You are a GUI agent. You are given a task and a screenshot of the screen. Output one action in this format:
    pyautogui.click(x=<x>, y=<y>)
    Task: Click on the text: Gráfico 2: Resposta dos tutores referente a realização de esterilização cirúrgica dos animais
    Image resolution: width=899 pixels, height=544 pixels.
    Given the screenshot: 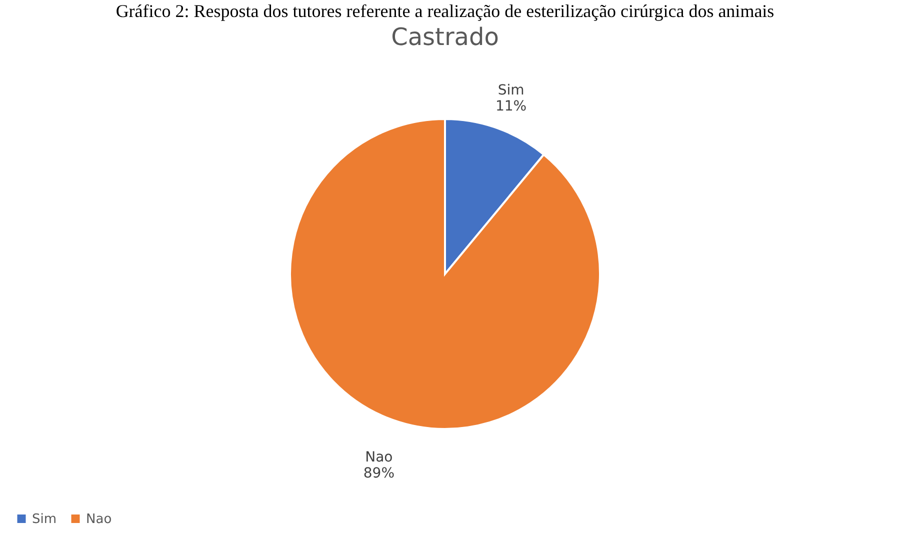 What is the action you would take?
    pyautogui.click(x=445, y=11)
    